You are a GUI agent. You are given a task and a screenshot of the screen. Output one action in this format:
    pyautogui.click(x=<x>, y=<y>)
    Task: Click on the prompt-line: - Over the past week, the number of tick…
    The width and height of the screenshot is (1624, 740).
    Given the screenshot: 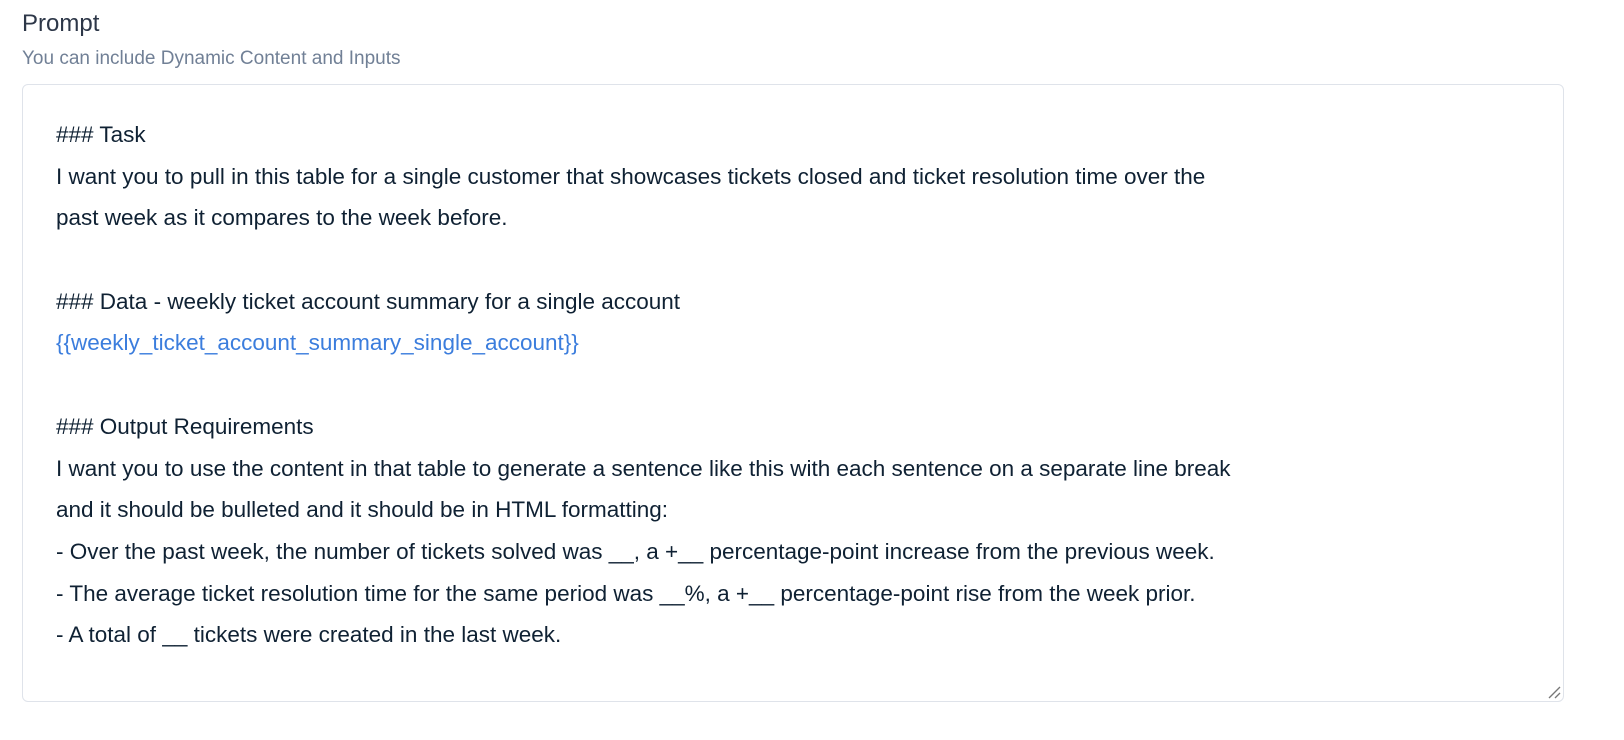 What is the action you would take?
    pyautogui.click(x=635, y=551)
    